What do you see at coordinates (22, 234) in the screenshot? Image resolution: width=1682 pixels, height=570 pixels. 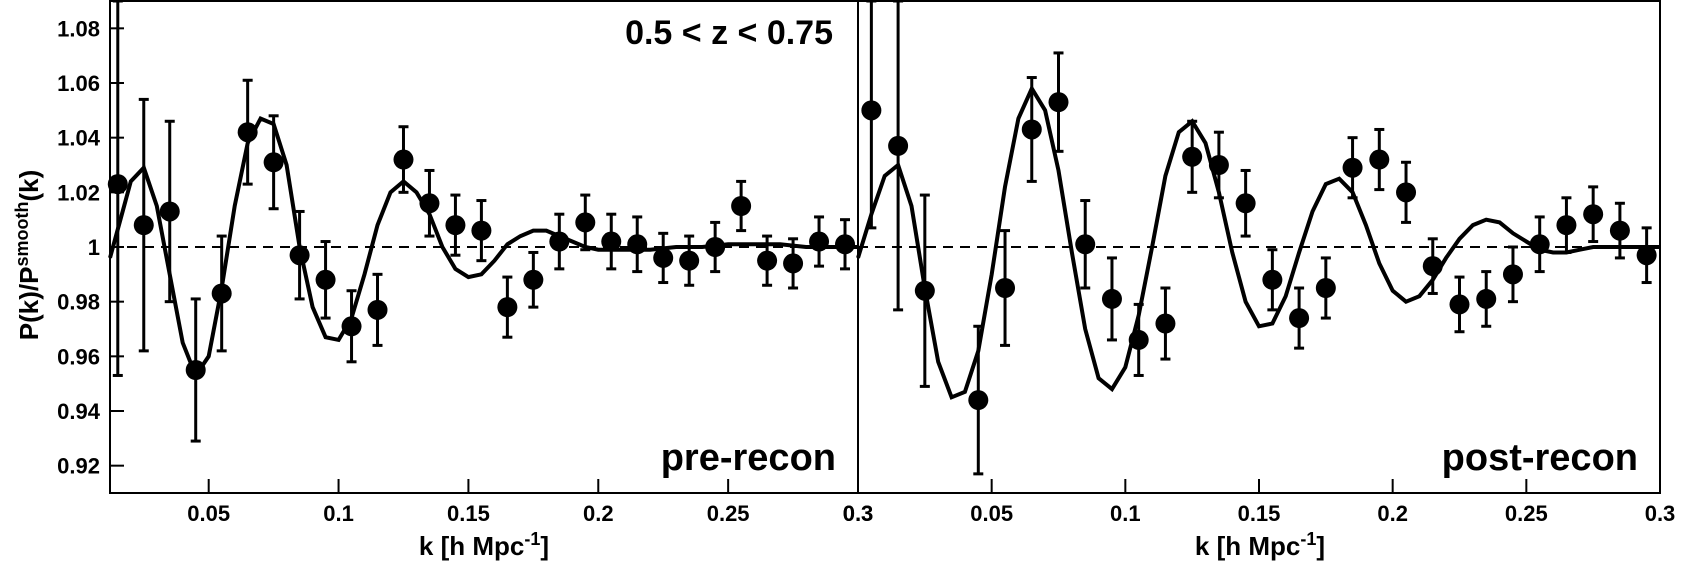 I see `y-axis-title-superscript: smooth` at bounding box center [22, 234].